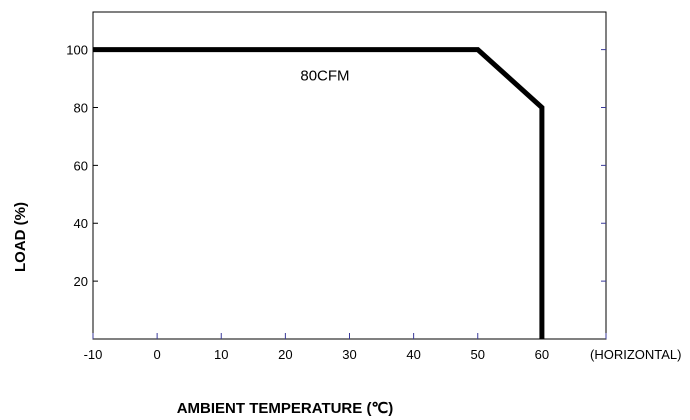  Describe the element at coordinates (81, 281) in the screenshot. I see `y-tick-label: 20` at that location.